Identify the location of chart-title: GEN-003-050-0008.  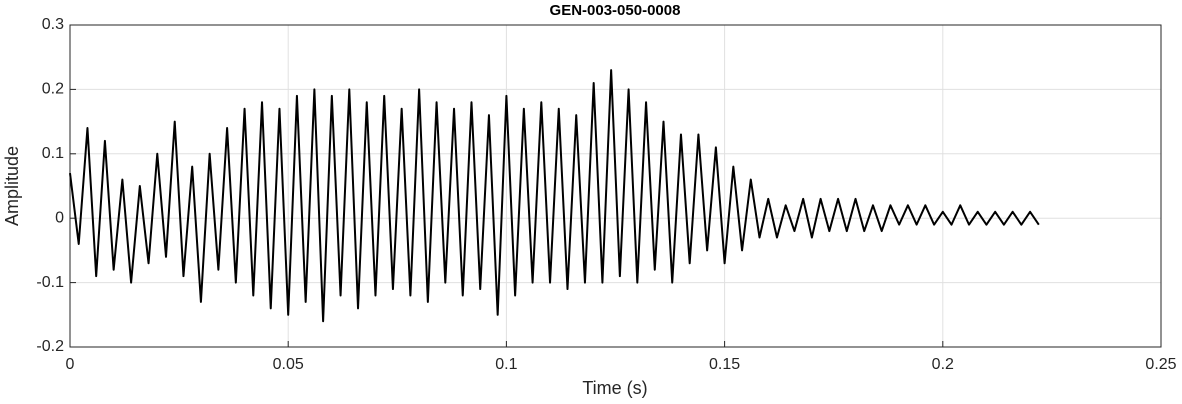
(615, 10).